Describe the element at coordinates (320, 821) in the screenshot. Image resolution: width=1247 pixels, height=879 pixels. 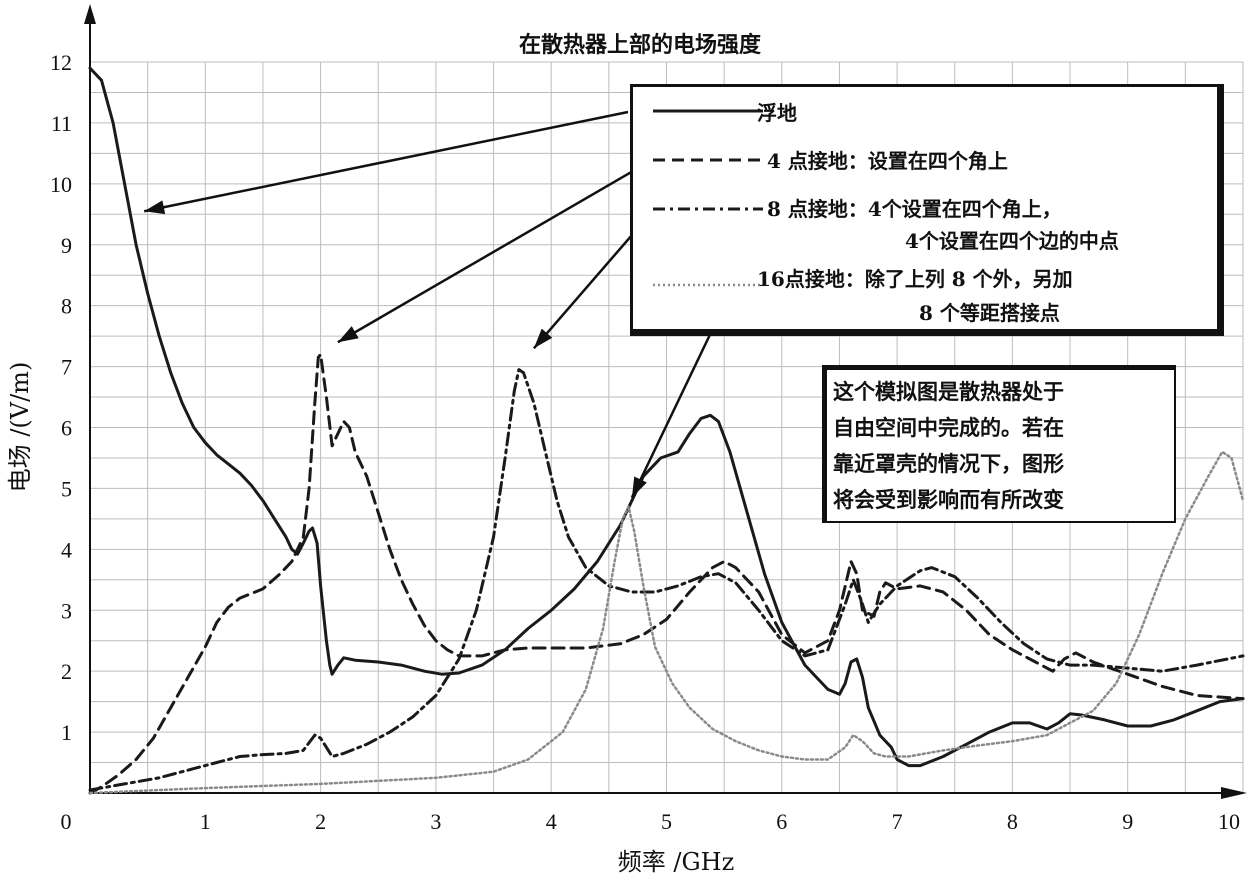
I see `x-tick-label: 2` at that location.